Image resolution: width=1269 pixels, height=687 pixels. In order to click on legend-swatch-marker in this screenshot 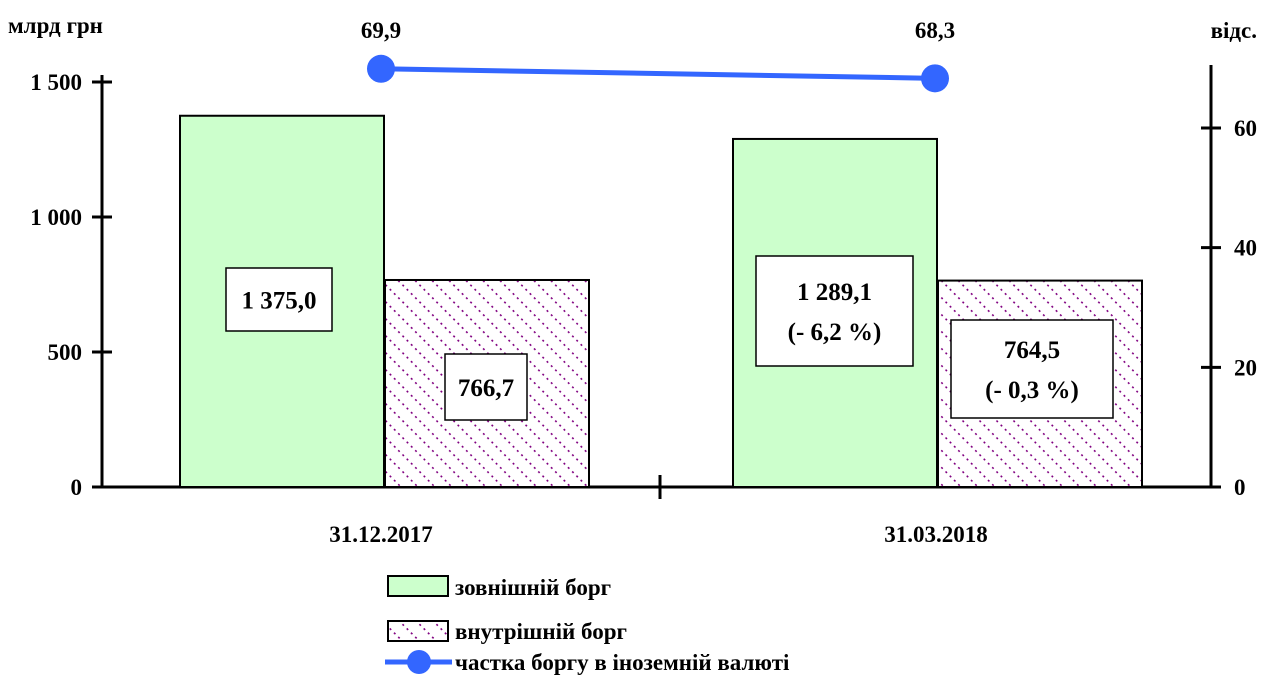, I will do `click(419, 662)`.